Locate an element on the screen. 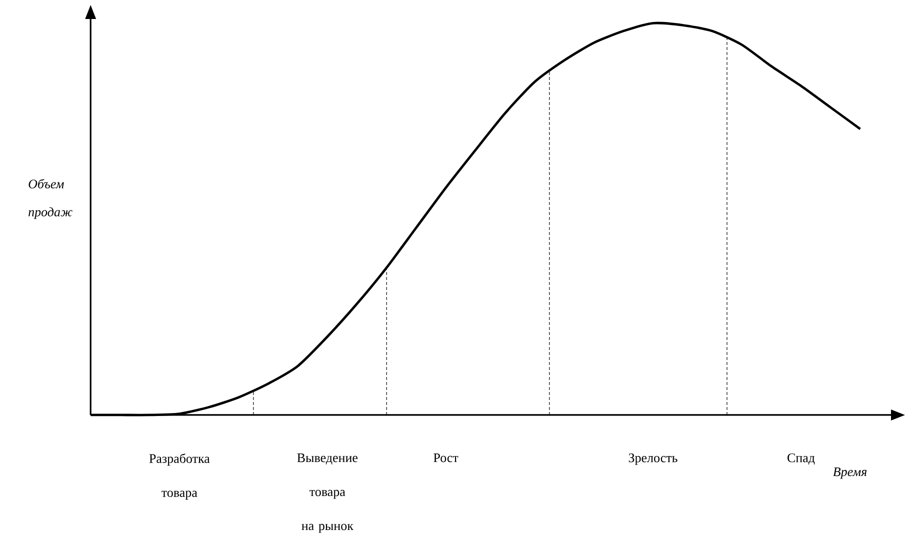 This screenshot has width=913, height=553. x-tick-label: Зрелость is located at coordinates (653, 459).